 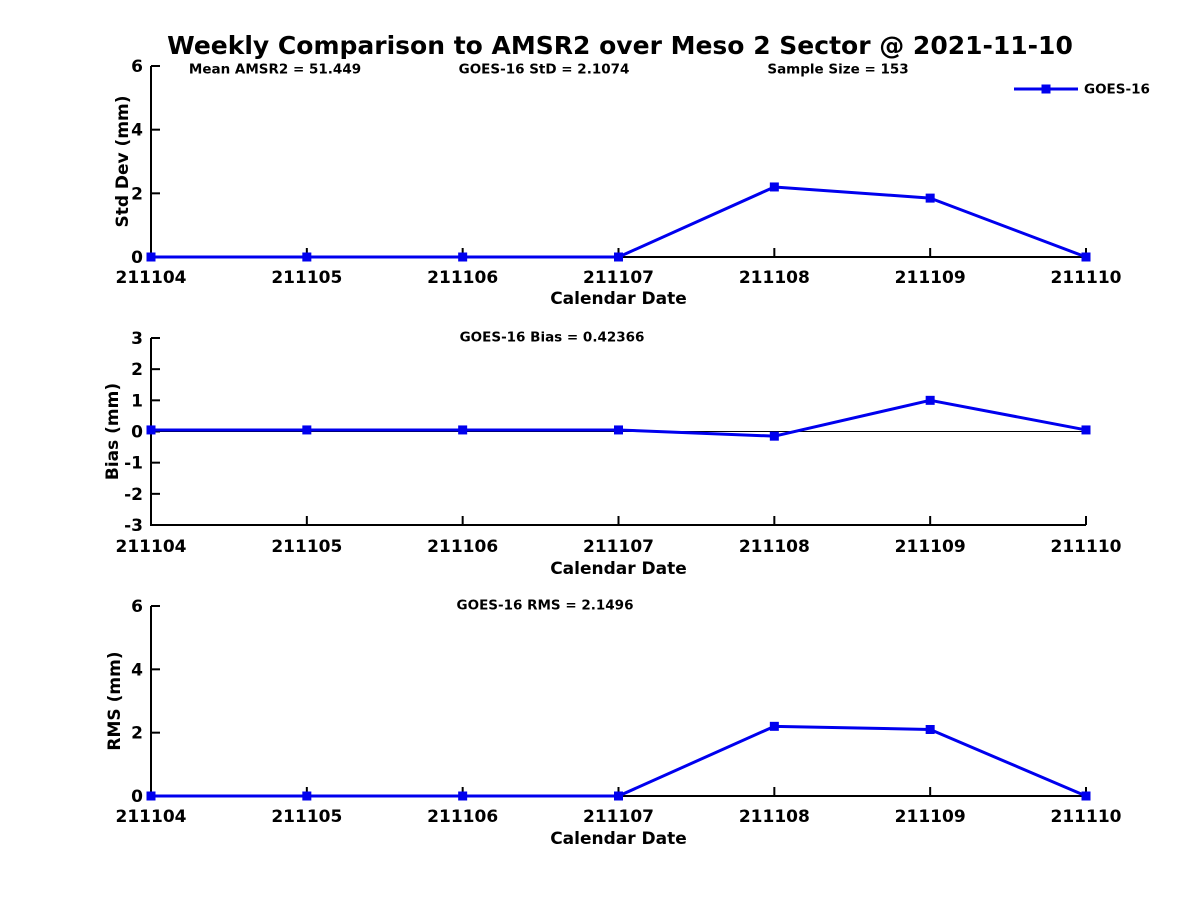 What do you see at coordinates (545, 606) in the screenshot?
I see `stats-annotation: GOES-16 RMS = 2.1496` at bounding box center [545, 606].